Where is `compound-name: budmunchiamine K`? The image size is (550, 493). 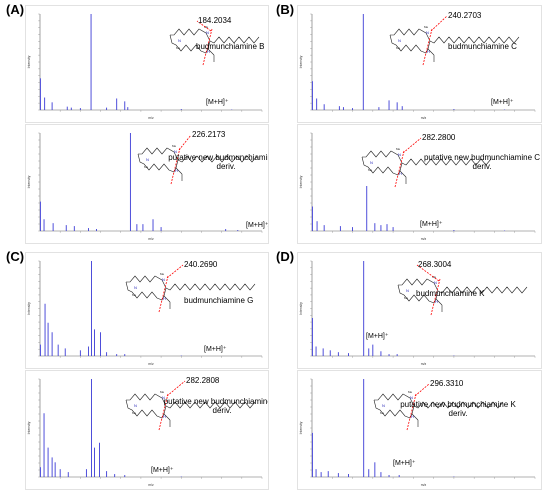
compound-name: budmunchiamine K is located at coordinates (450, 293).